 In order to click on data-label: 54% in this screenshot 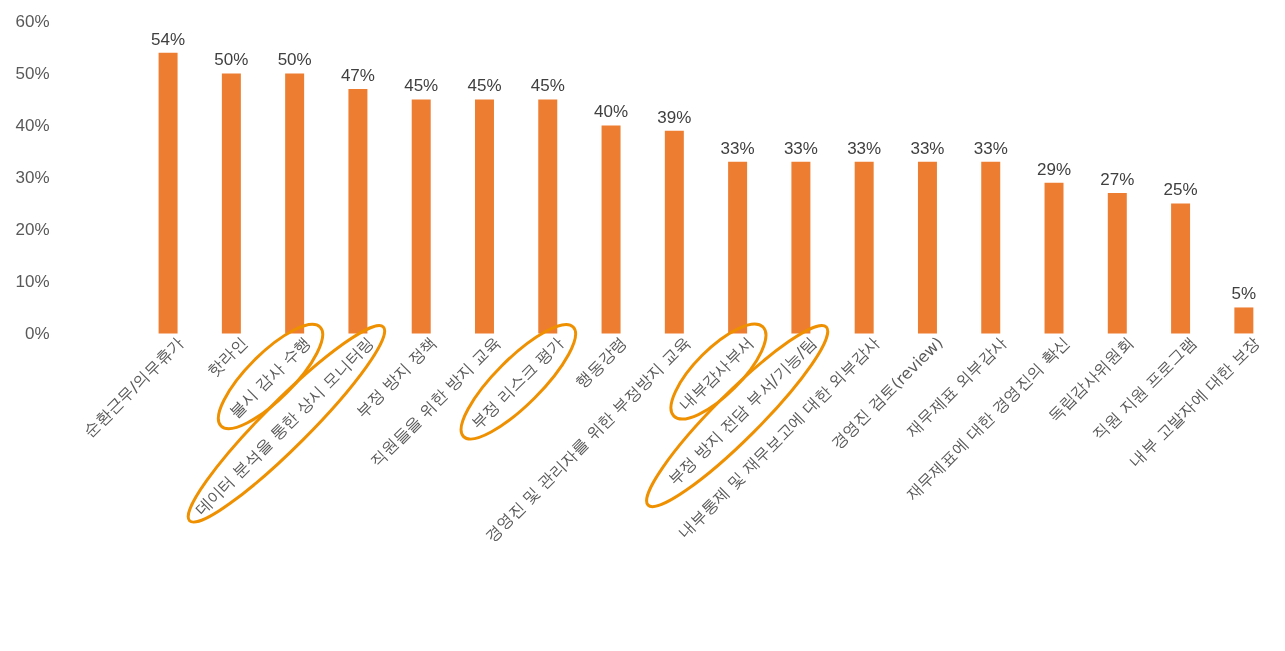, I will do `click(168, 39)`.